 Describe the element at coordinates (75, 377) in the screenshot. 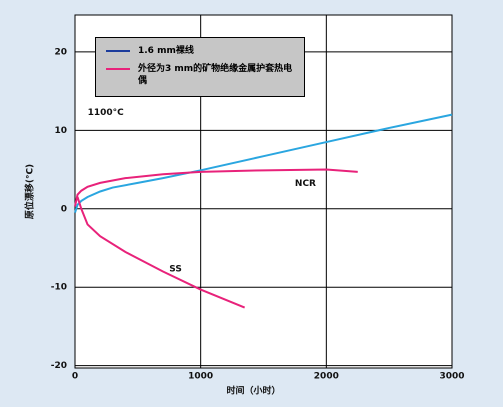

I see `x-tick-label: 0` at that location.